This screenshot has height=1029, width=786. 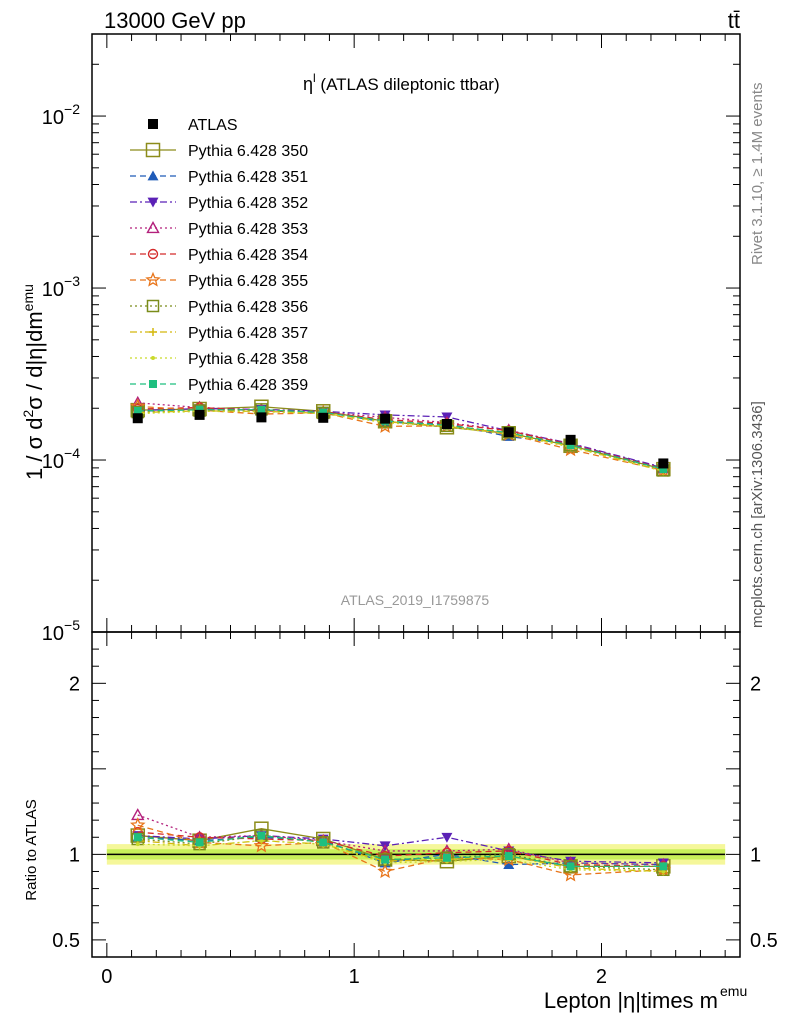 What do you see at coordinates (757, 174) in the screenshot?
I see `rivet-label: Rivet 3.1.10, ≥ 1.4M events` at bounding box center [757, 174].